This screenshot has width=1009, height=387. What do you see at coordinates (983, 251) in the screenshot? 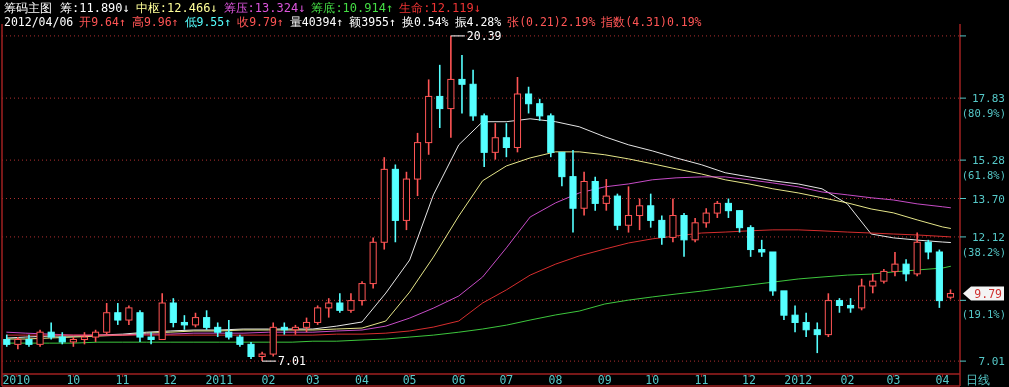
I see `y2-tick-label: (38.2%)` at bounding box center [983, 251].